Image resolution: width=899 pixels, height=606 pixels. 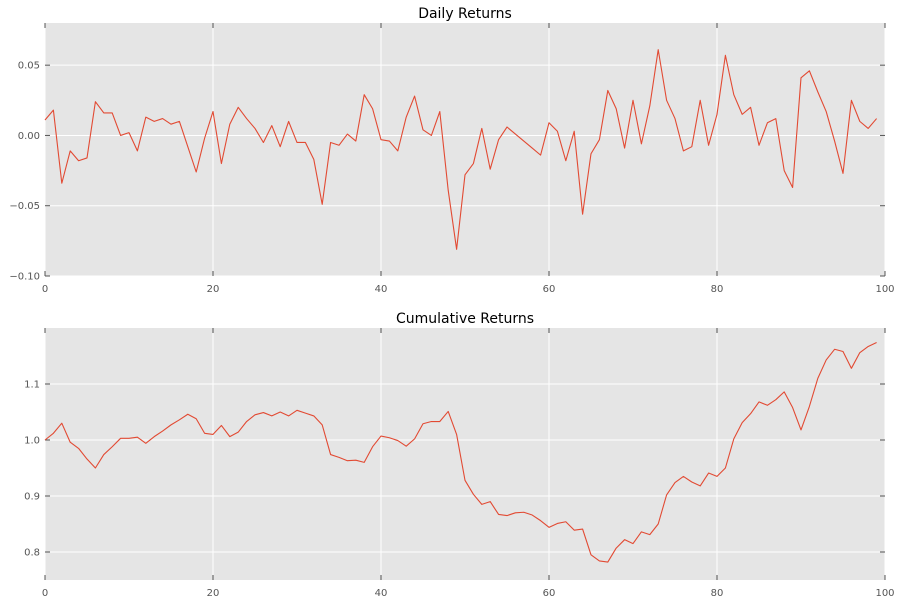 I want to click on cumulative-x-tick-label: 100, so click(x=884, y=593).